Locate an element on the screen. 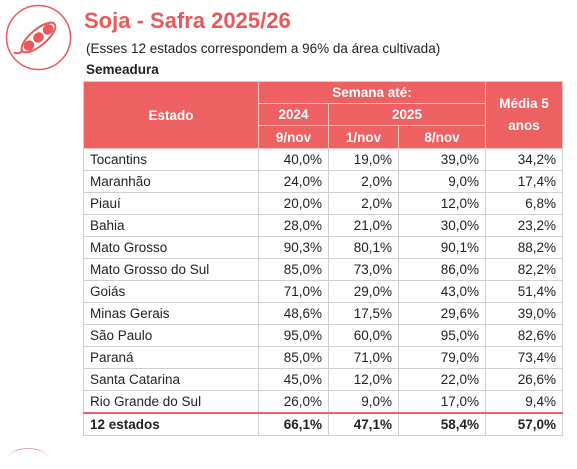  cell-value: 47,1% is located at coordinates (363, 424).